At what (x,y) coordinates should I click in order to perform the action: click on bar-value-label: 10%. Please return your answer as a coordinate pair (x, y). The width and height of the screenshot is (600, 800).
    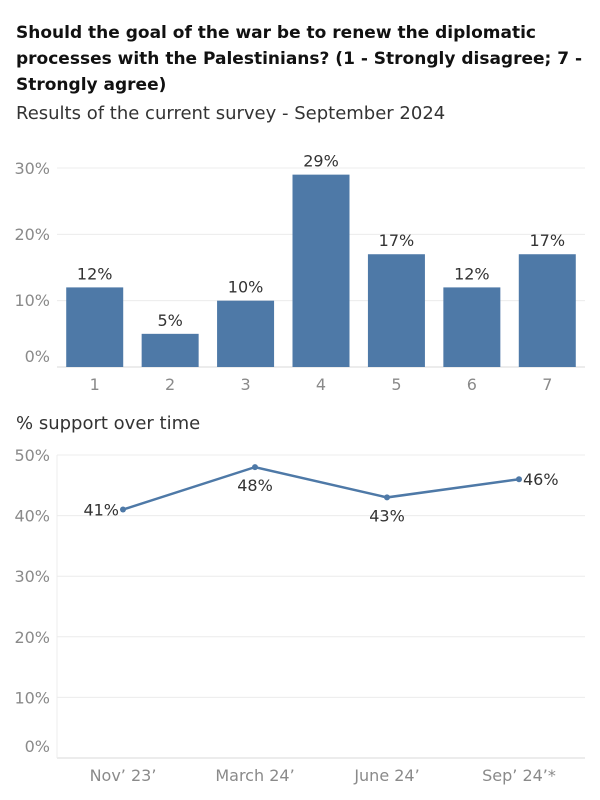
    Looking at the image, I should click on (246, 287).